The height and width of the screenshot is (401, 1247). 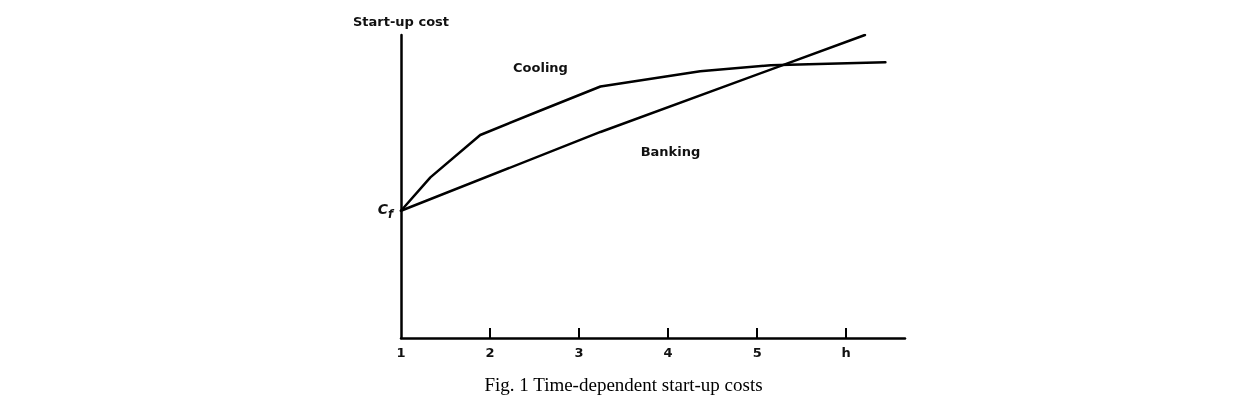 What do you see at coordinates (670, 151) in the screenshot?
I see `series-label: Banking` at bounding box center [670, 151].